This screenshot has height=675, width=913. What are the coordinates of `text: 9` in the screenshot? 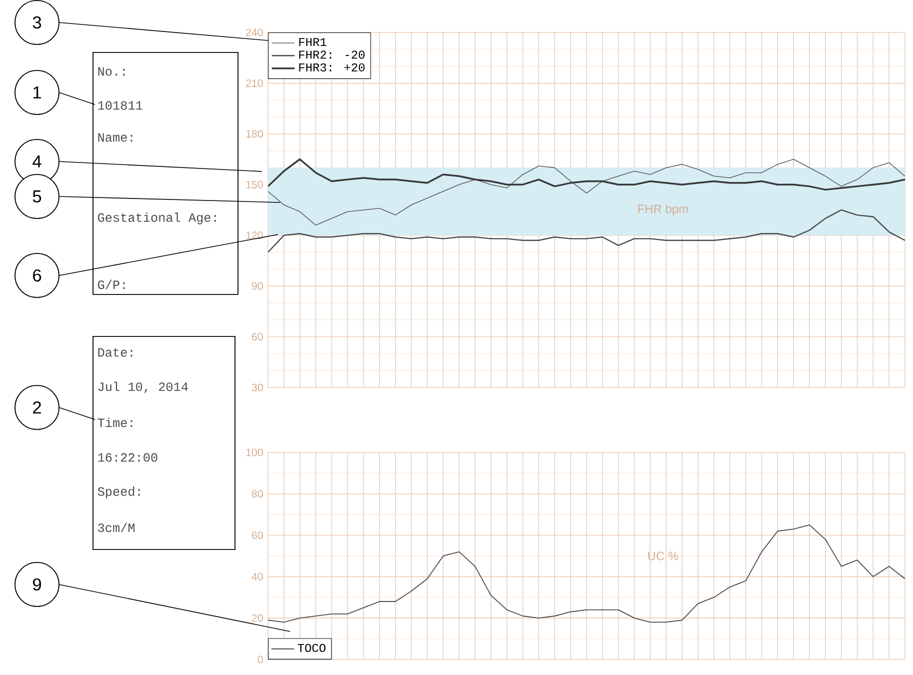 It's located at (37, 584).